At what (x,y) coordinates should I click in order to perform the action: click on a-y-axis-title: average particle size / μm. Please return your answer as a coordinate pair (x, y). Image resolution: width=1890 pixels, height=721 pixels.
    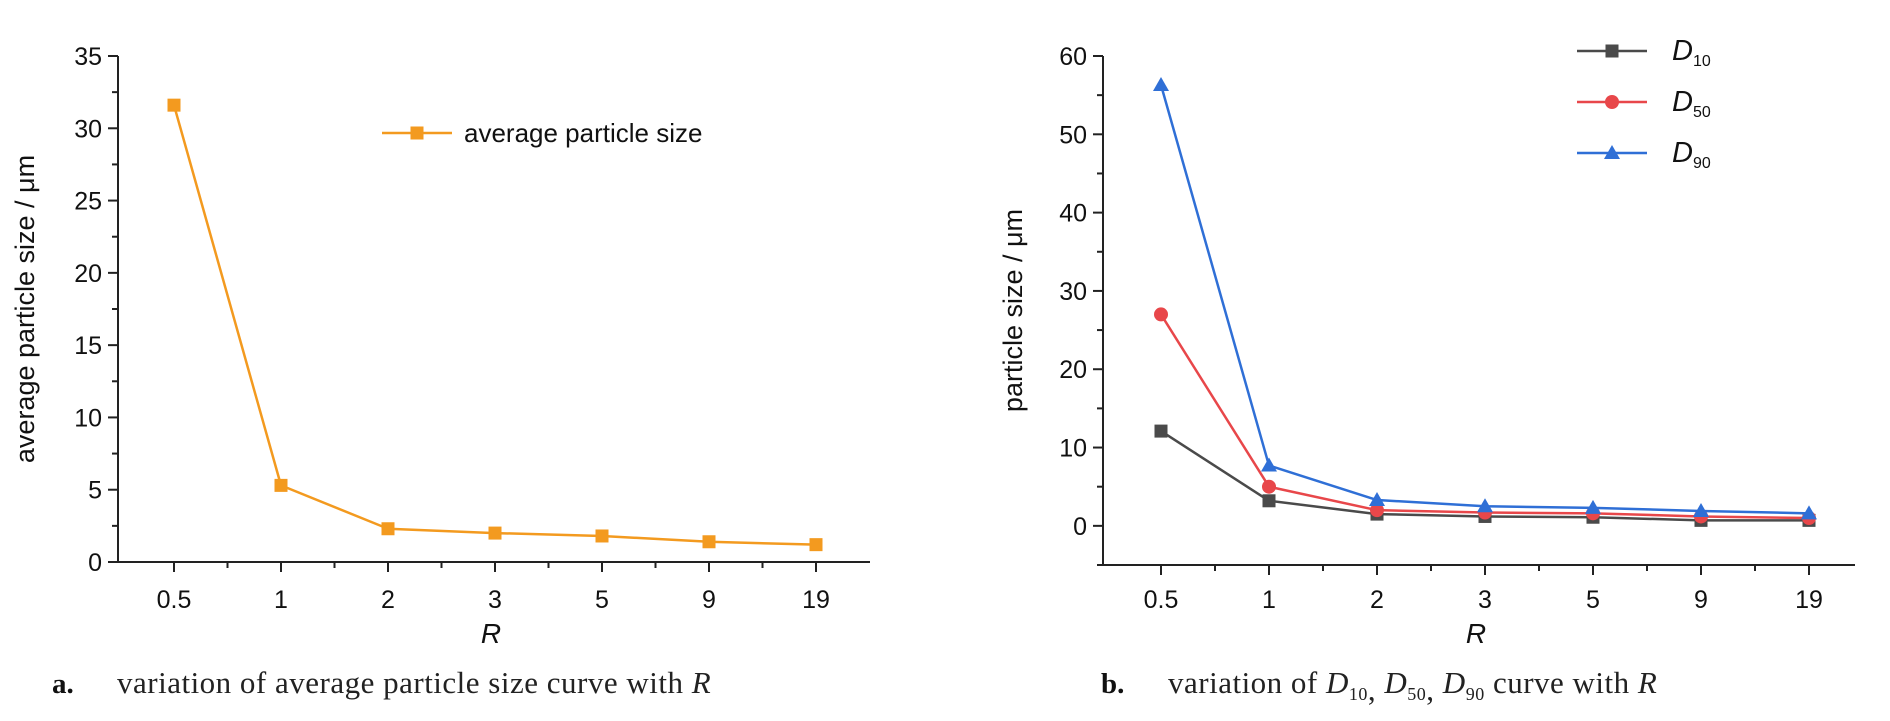
    Looking at the image, I should click on (25, 309).